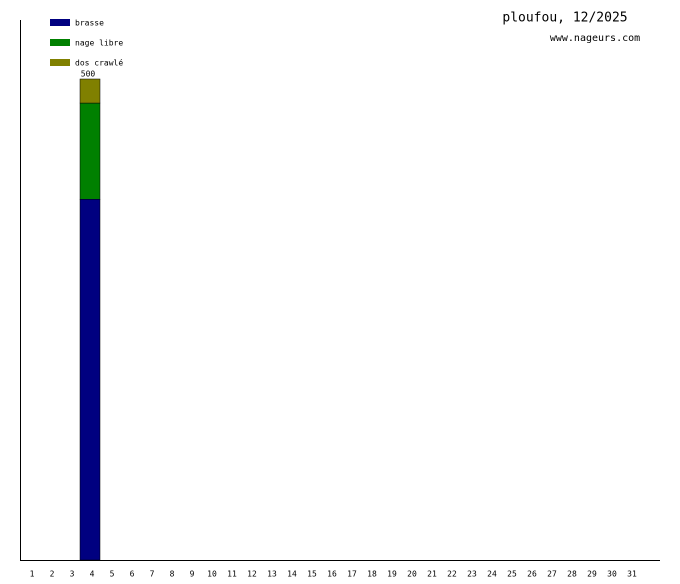 The height and width of the screenshot is (584, 680). What do you see at coordinates (432, 574) in the screenshot?
I see `x-tick-label: 21` at bounding box center [432, 574].